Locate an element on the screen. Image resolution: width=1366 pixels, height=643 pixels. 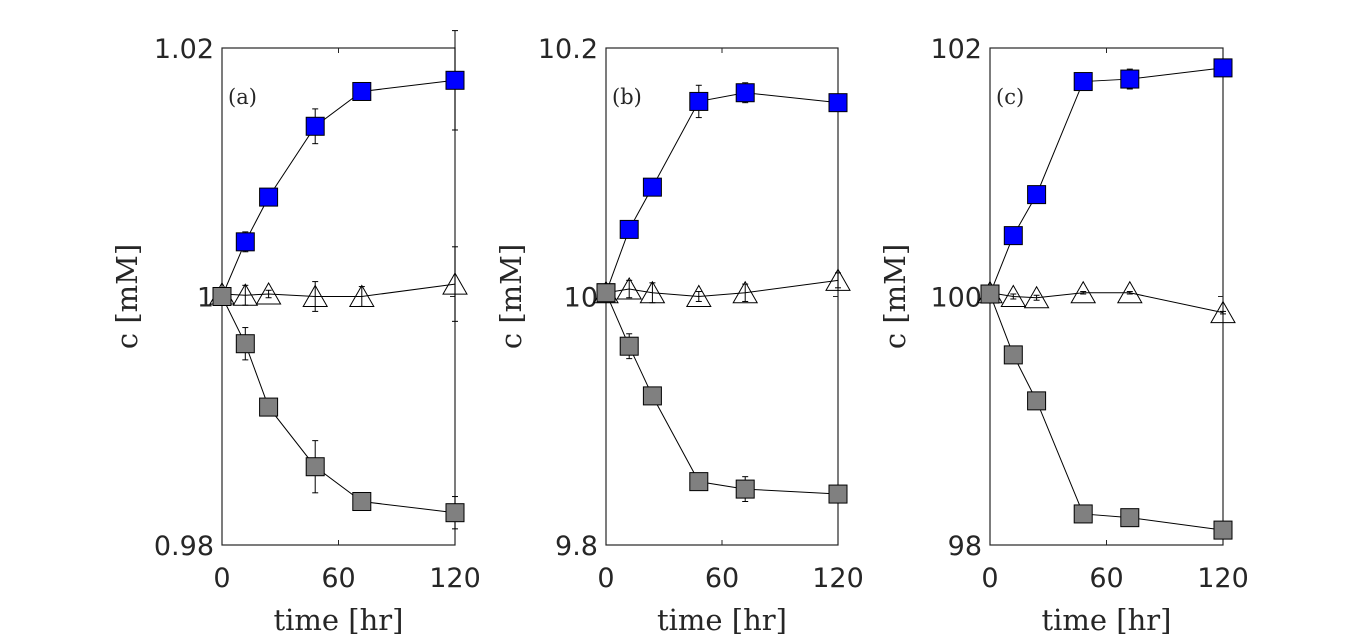
panel-label: (c) is located at coordinates (1010, 97).